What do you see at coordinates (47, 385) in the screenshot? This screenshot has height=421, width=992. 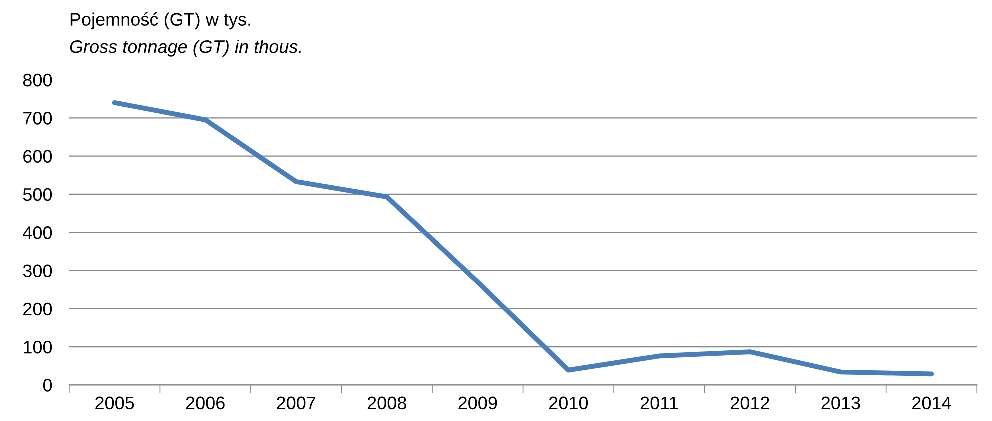 I see `y-tick-label: 0` at bounding box center [47, 385].